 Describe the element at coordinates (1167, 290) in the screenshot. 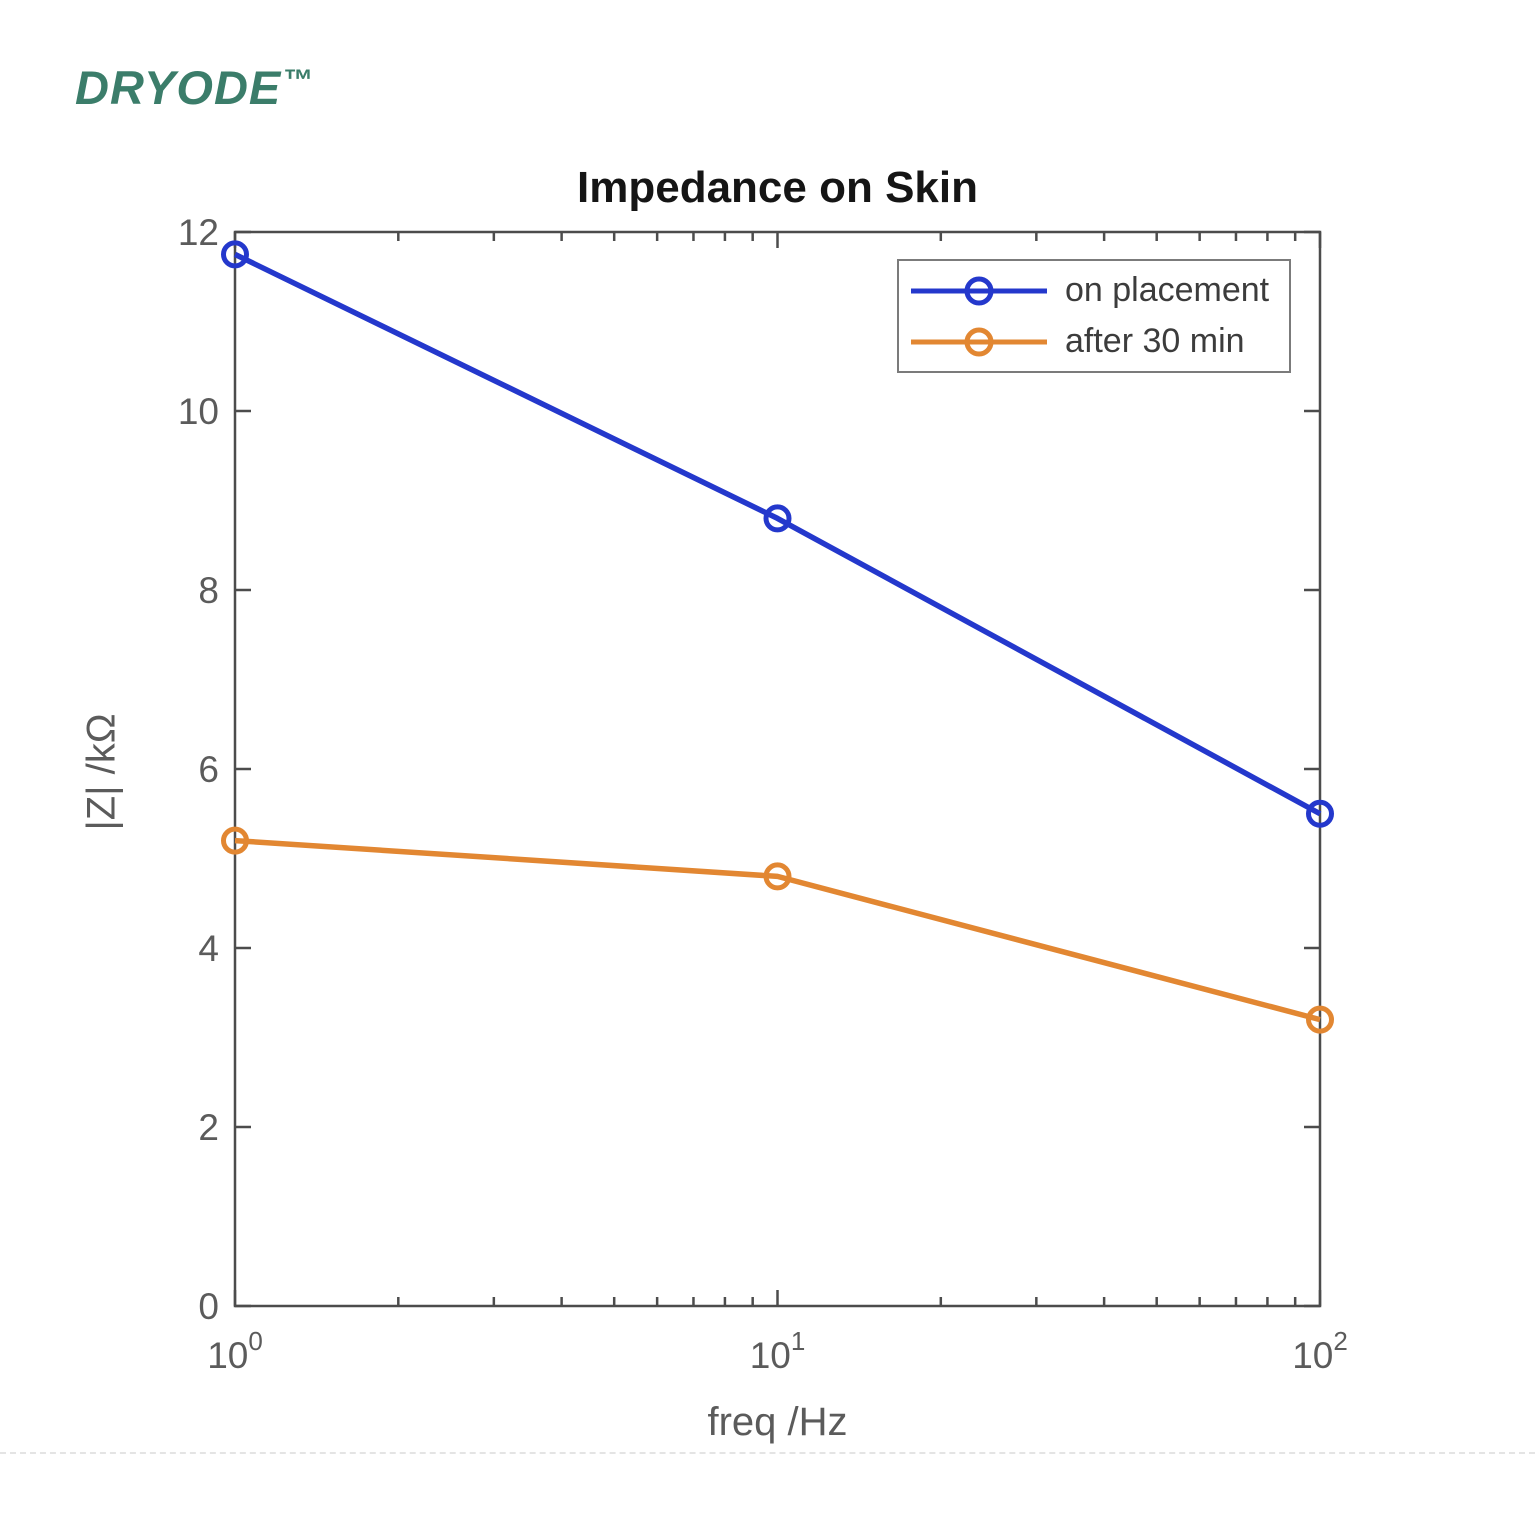

I see `legend-label-on-placement: on placement` at that location.